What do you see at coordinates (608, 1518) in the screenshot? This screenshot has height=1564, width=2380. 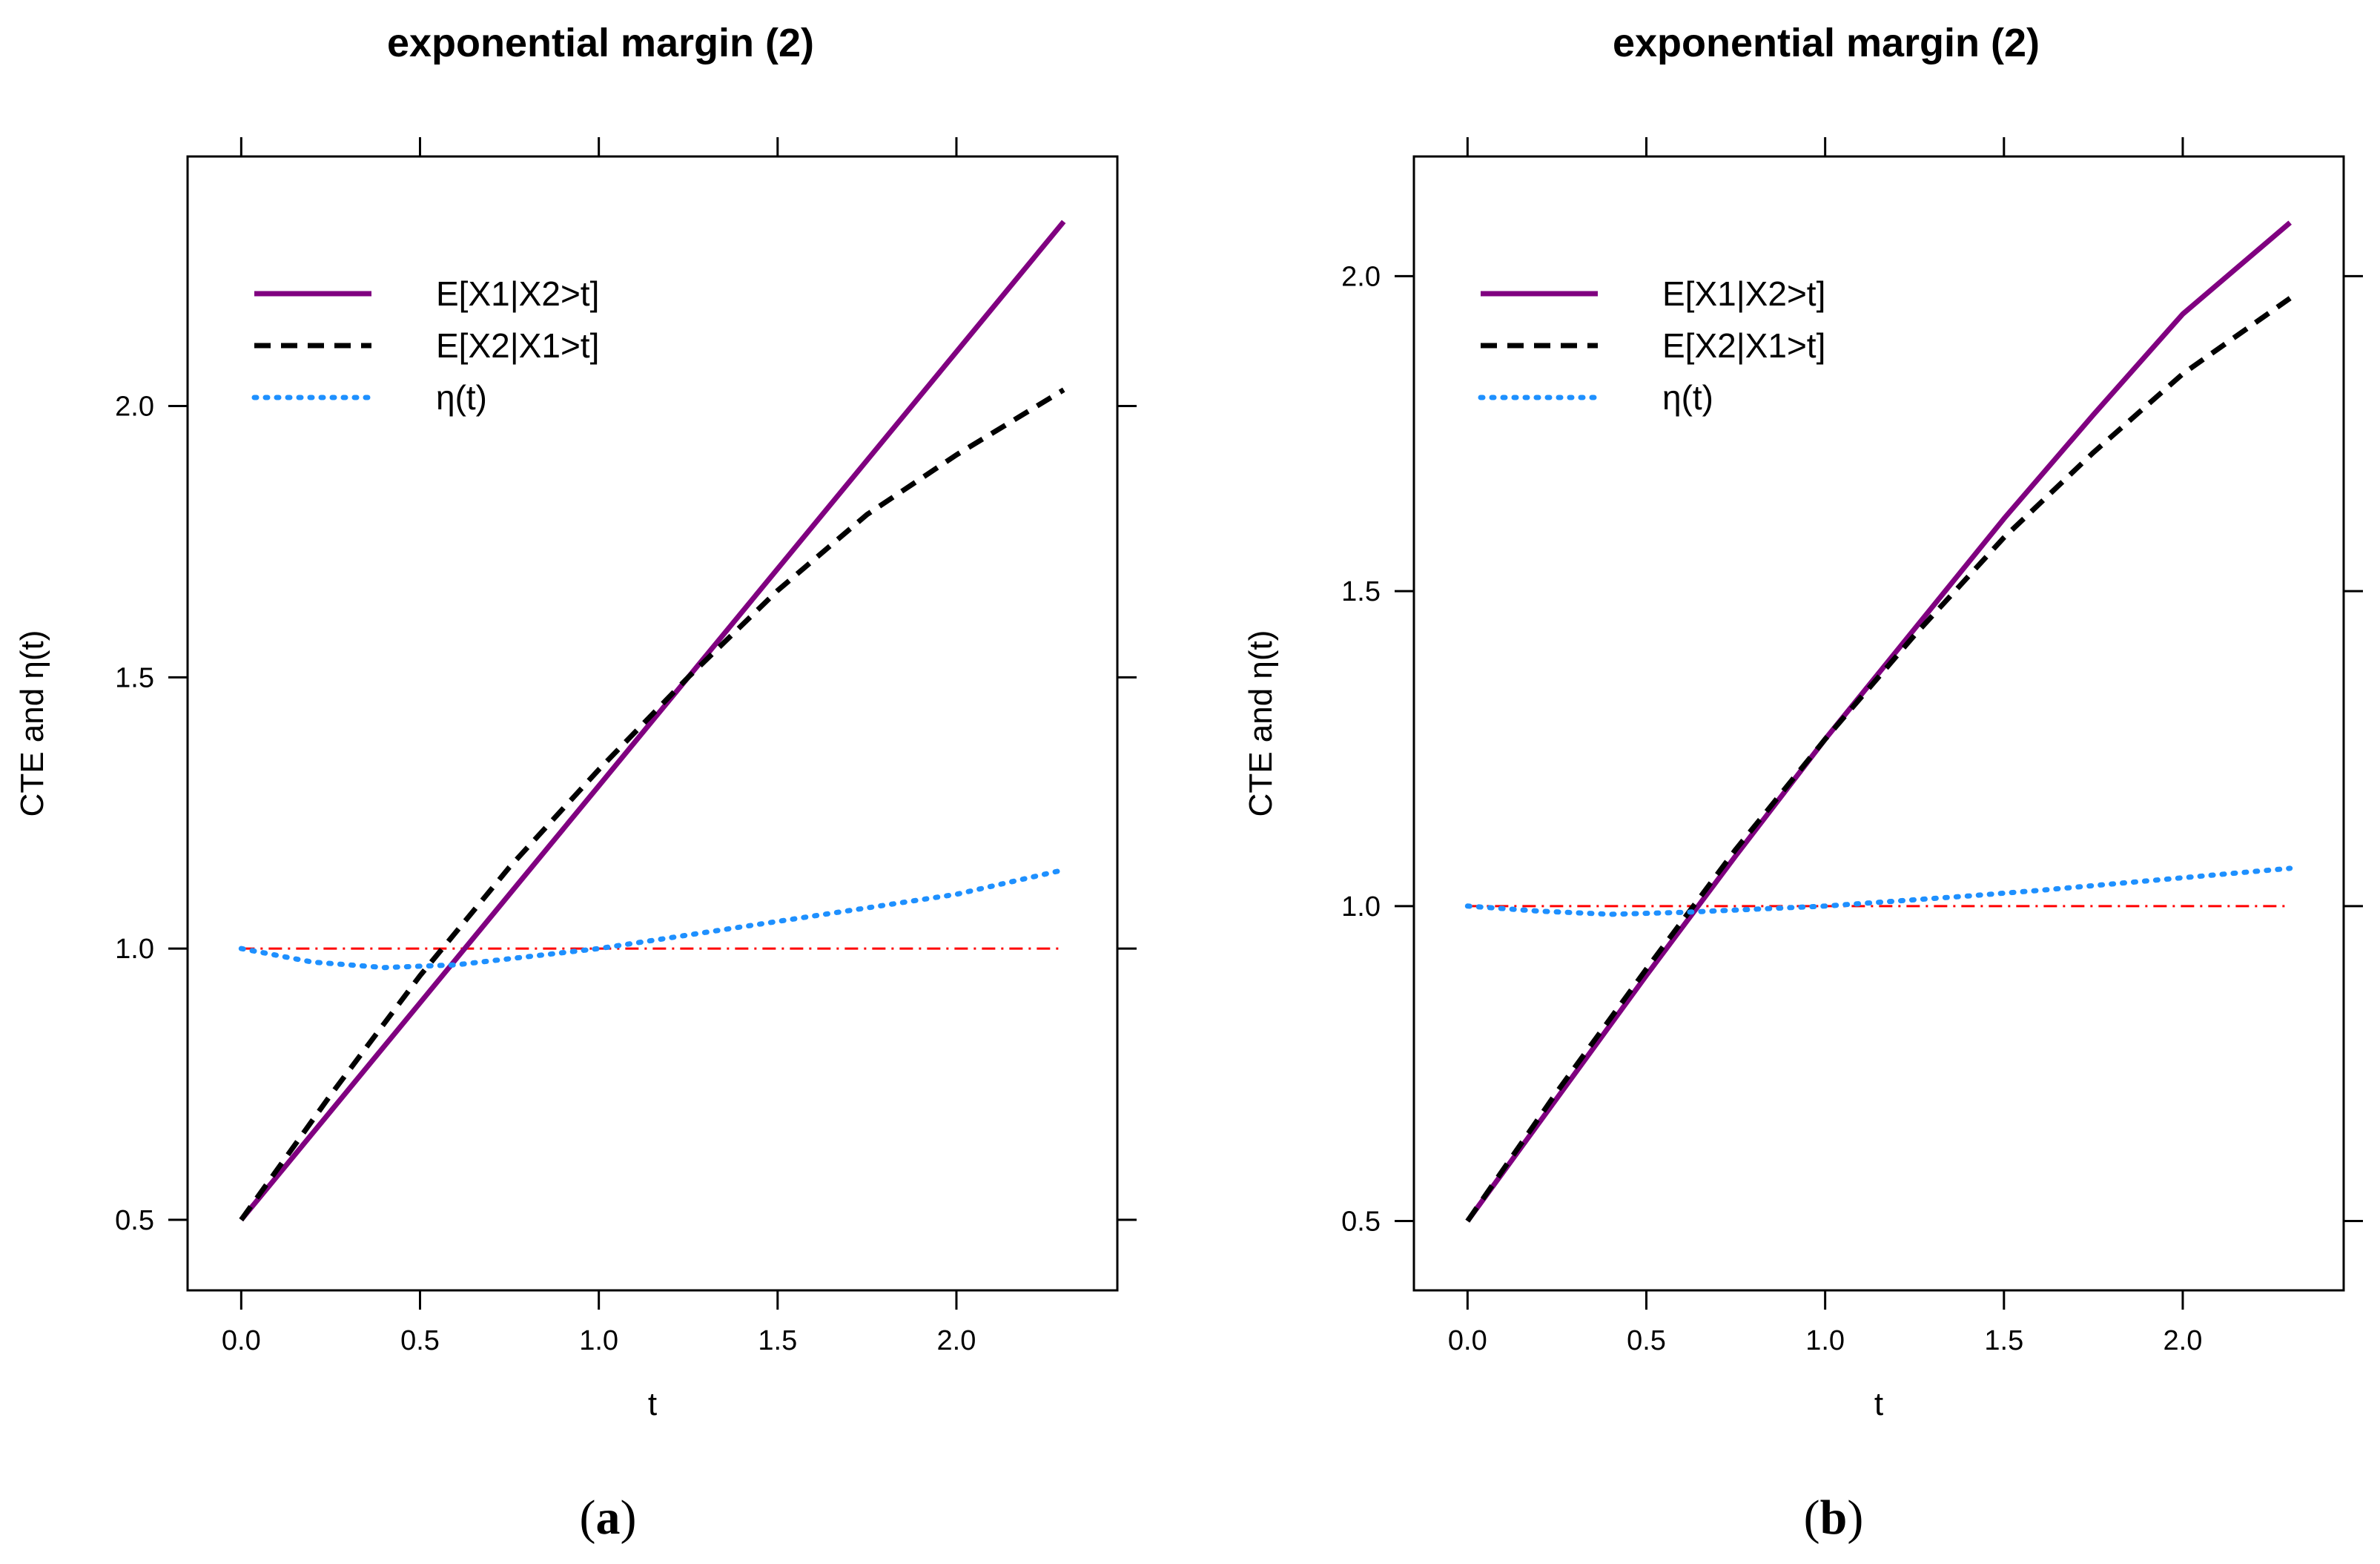 I see `panel-label: (a)` at bounding box center [608, 1518].